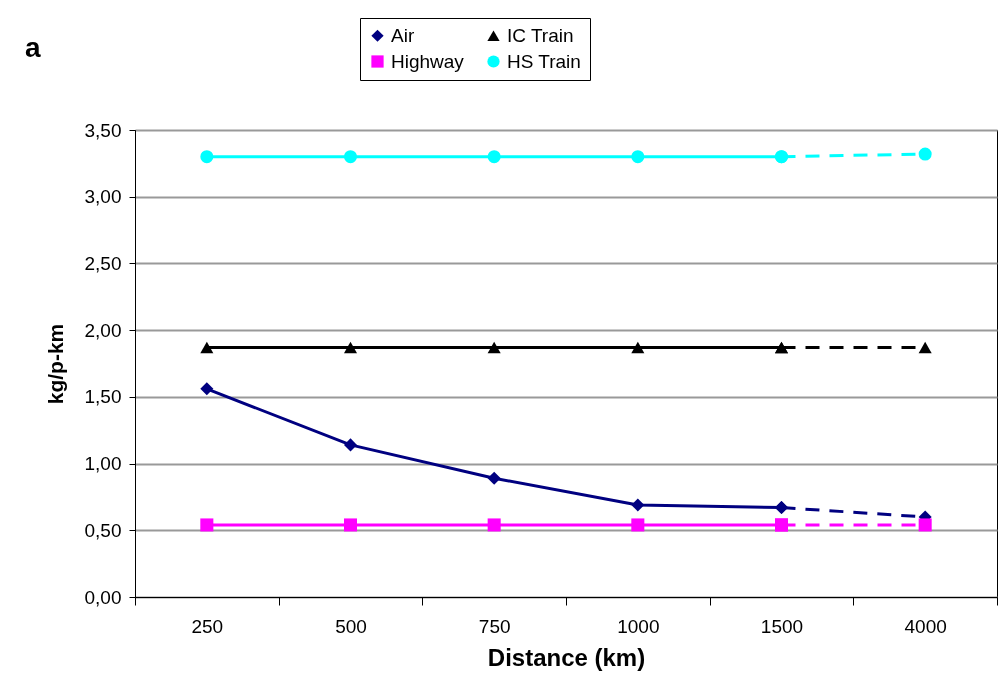 Image resolution: width=1001 pixels, height=684 pixels. What do you see at coordinates (103, 263) in the screenshot?
I see `y-tick-label: 2,50` at bounding box center [103, 263].